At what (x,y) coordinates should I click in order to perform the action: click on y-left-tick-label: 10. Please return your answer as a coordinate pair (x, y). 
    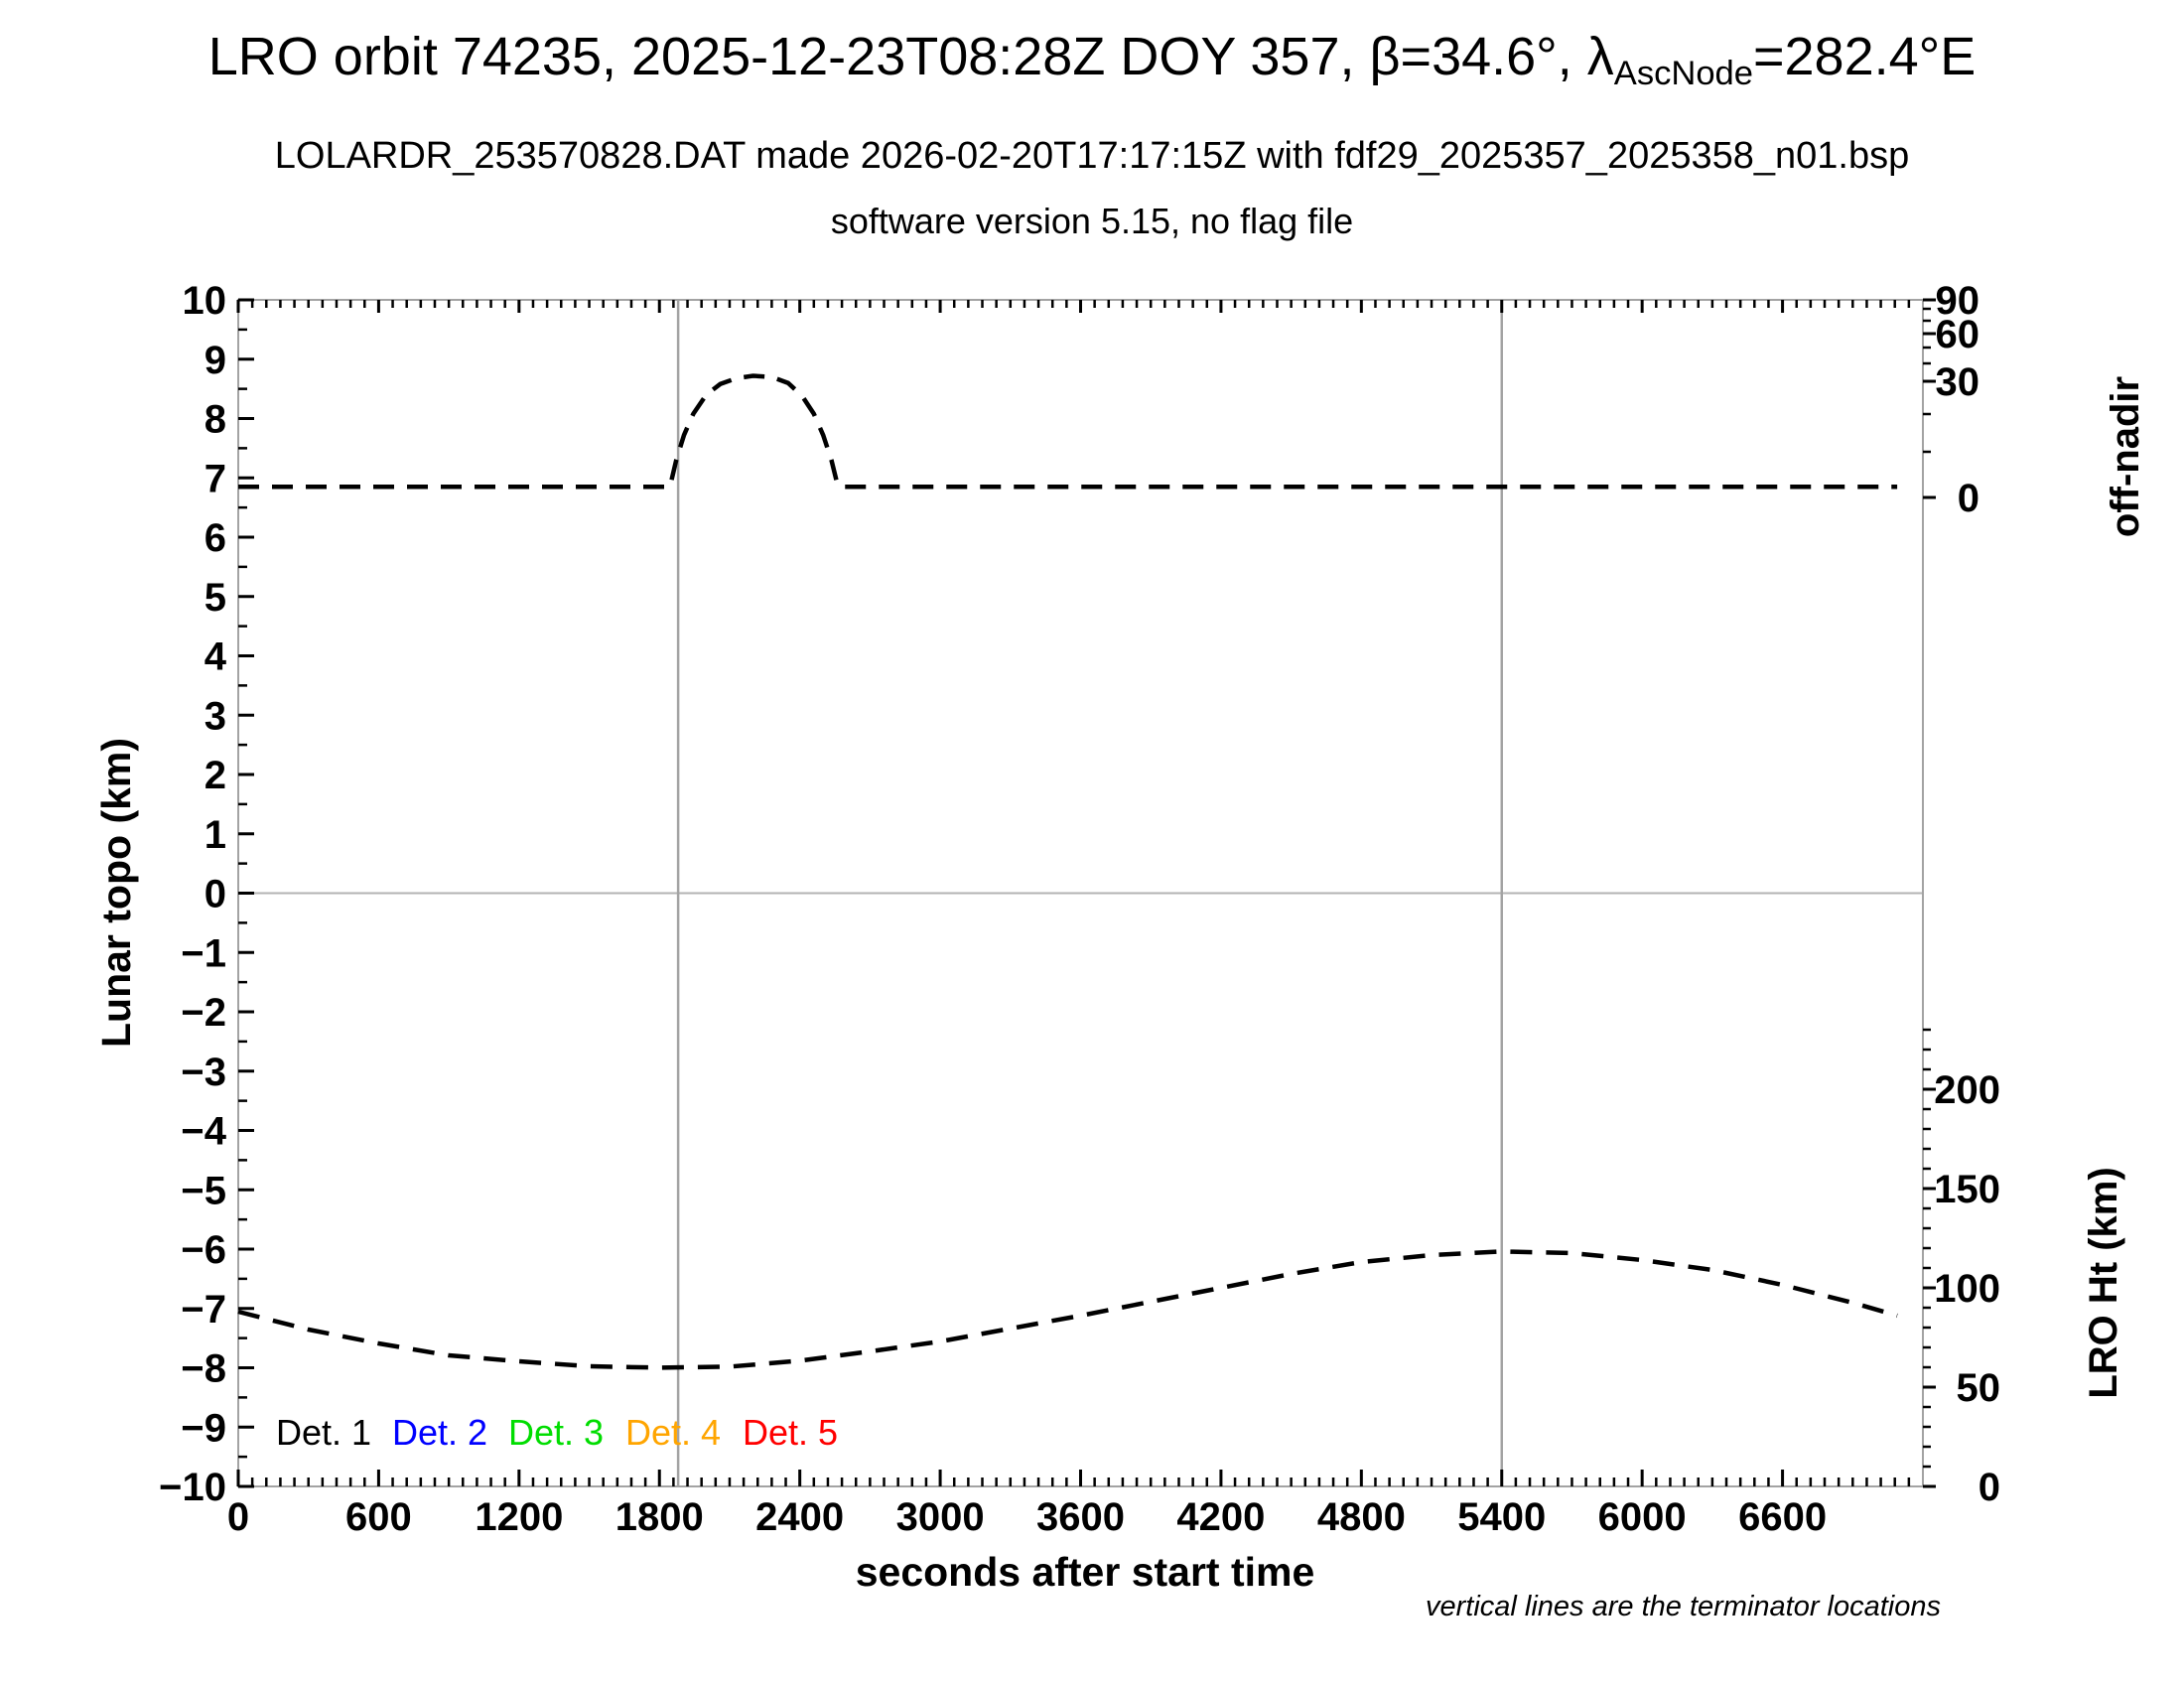
    Looking at the image, I should click on (205, 301).